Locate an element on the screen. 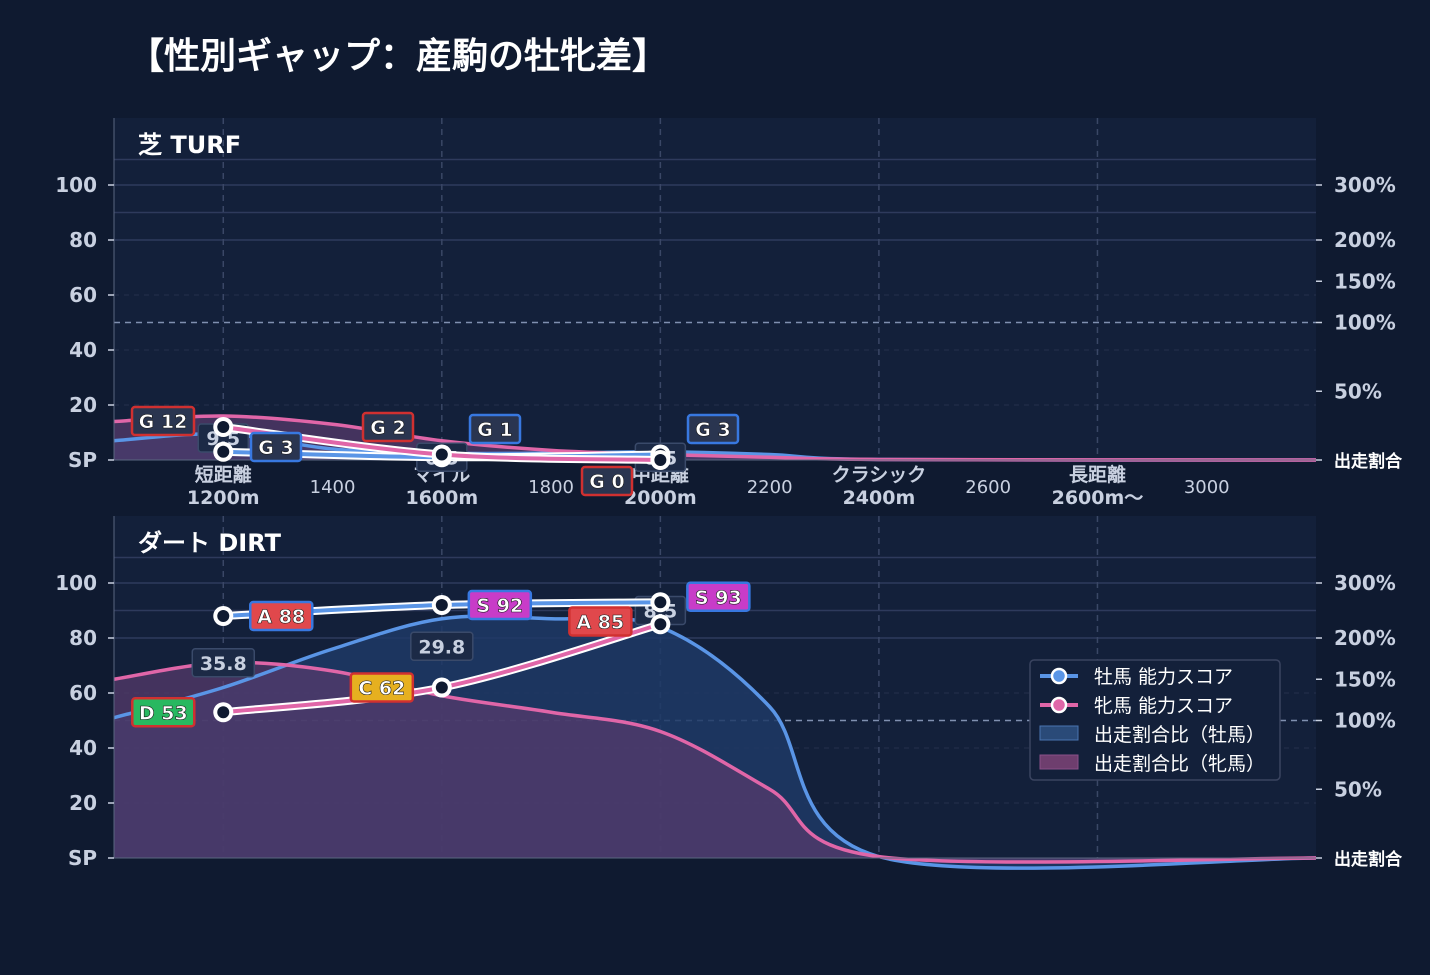 This screenshot has height=975, width=1430. x-tick-label: 2600 is located at coordinates (988, 487).